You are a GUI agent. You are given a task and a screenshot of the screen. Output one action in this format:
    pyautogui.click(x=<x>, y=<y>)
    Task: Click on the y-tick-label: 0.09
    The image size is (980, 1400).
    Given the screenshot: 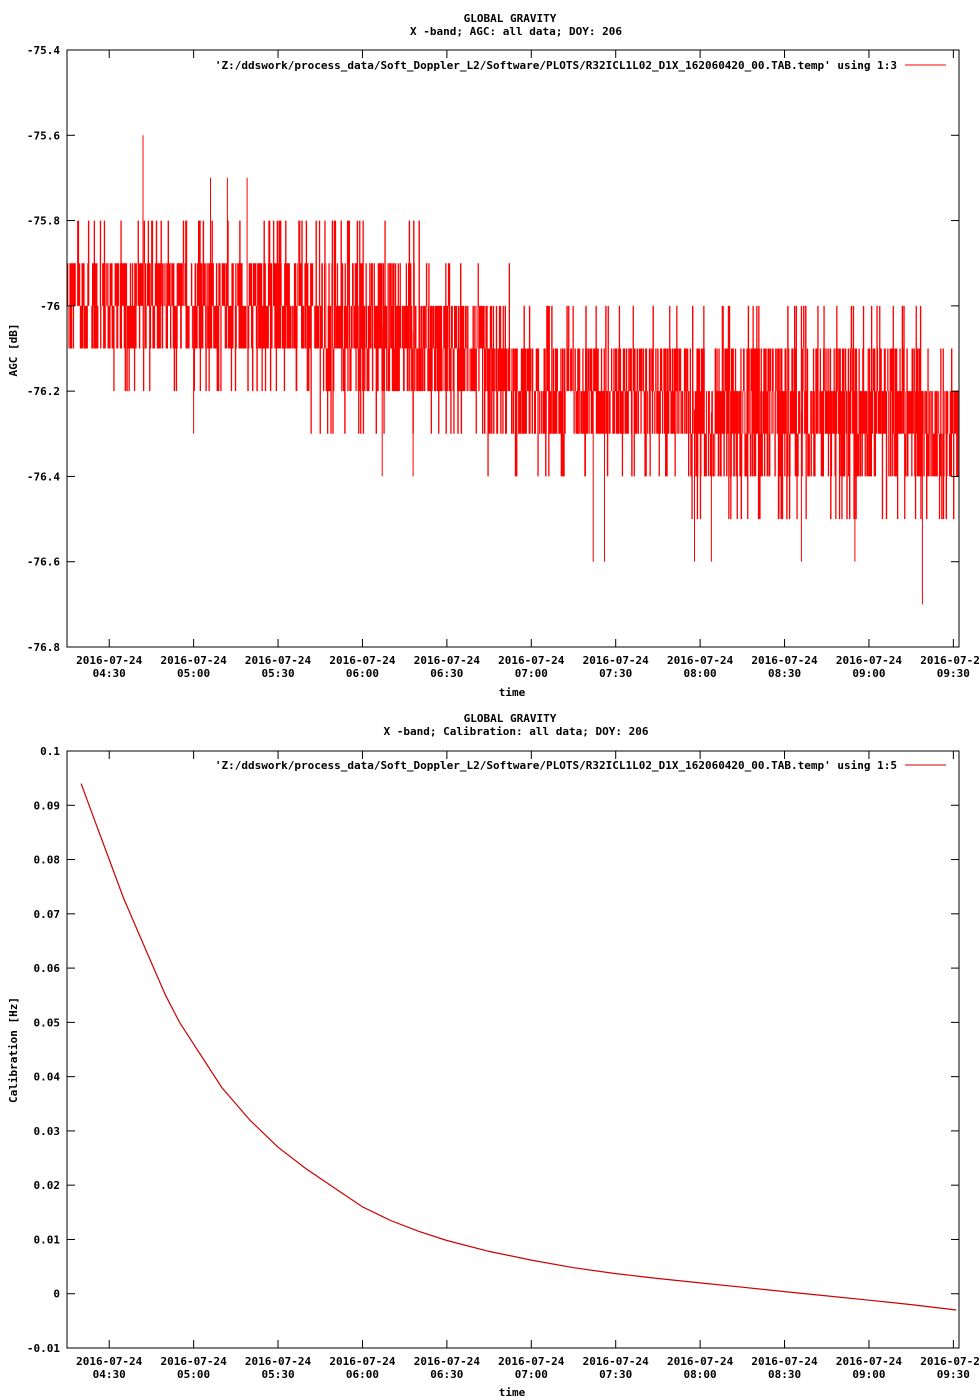 What is the action you would take?
    pyautogui.click(x=47, y=805)
    